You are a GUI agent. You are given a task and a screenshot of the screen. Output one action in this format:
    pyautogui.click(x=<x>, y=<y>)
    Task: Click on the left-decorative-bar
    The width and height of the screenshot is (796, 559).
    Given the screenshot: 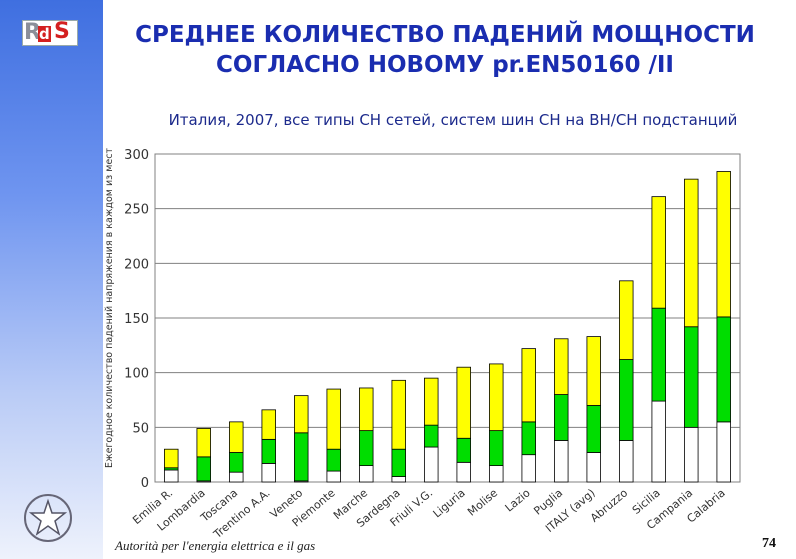 What is the action you would take?
    pyautogui.click(x=51, y=279)
    